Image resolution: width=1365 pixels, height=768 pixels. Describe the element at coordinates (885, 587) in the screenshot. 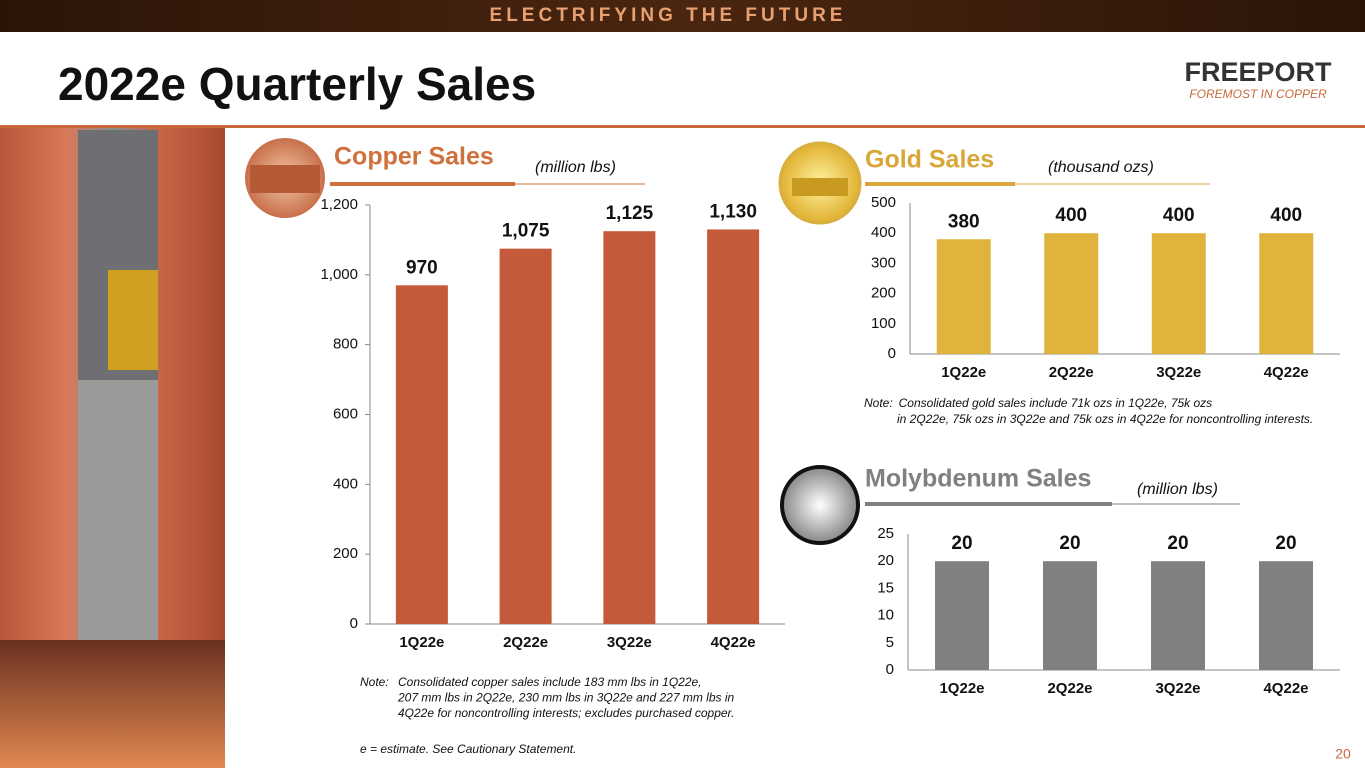

I see `y-tick-label: 15` at that location.